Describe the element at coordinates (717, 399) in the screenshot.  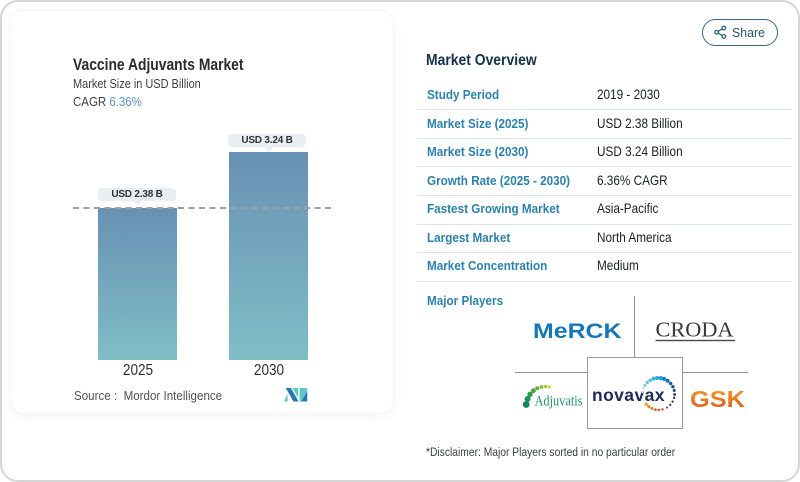
I see `svg-text: GSK` at that location.